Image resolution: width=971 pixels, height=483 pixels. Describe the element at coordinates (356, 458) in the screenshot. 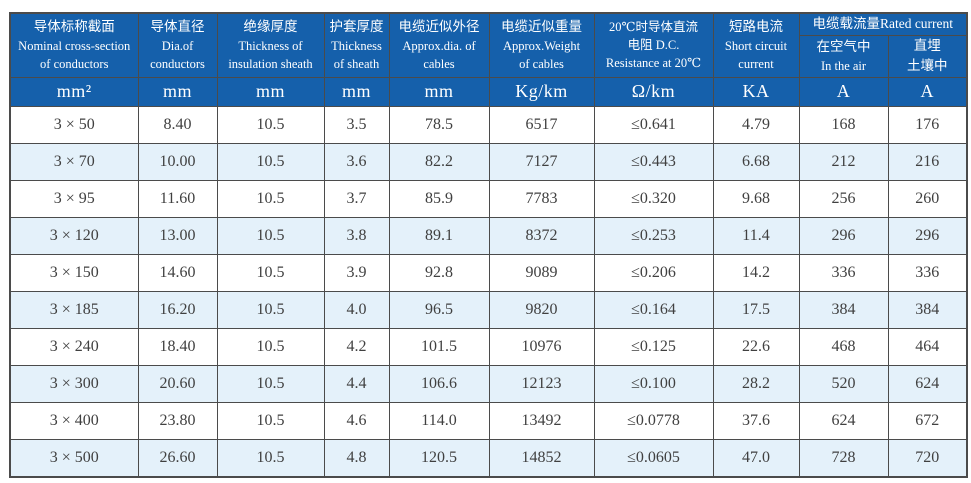

I see `table-cell: 4.8` at that location.